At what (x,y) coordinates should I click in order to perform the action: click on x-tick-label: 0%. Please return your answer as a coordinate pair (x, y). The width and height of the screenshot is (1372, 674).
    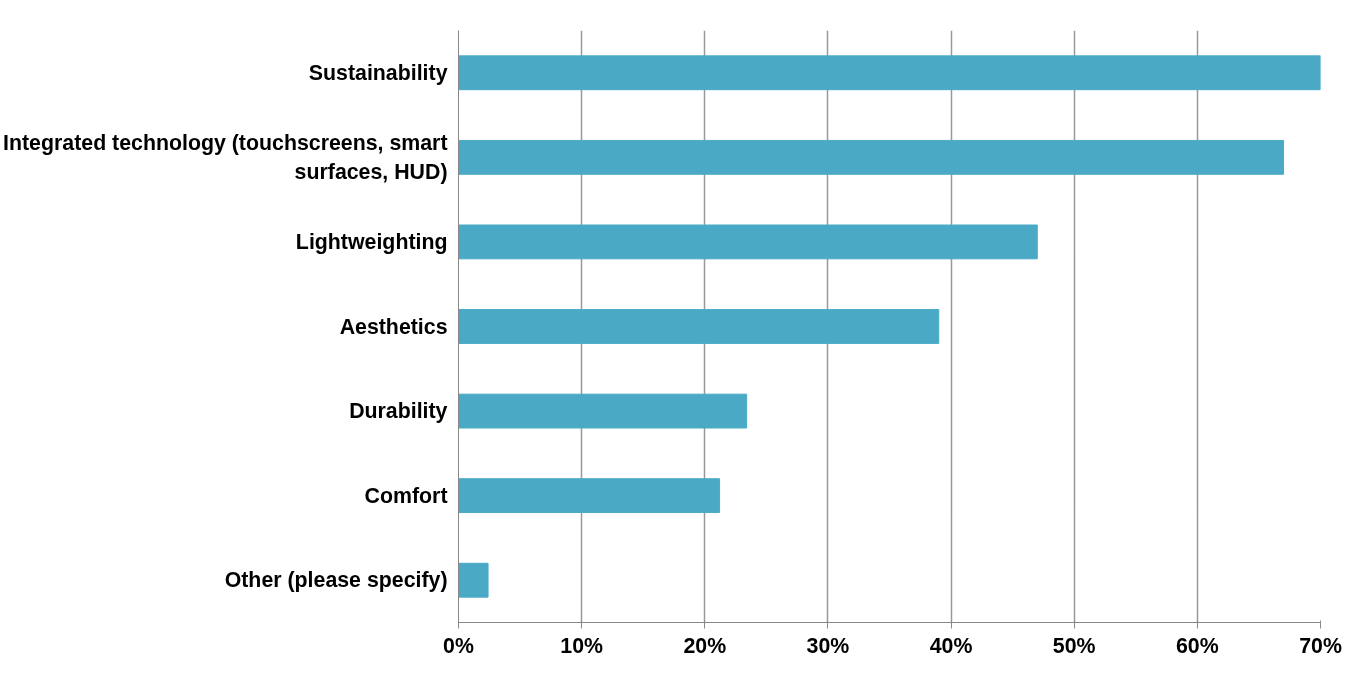
    Looking at the image, I should click on (458, 645).